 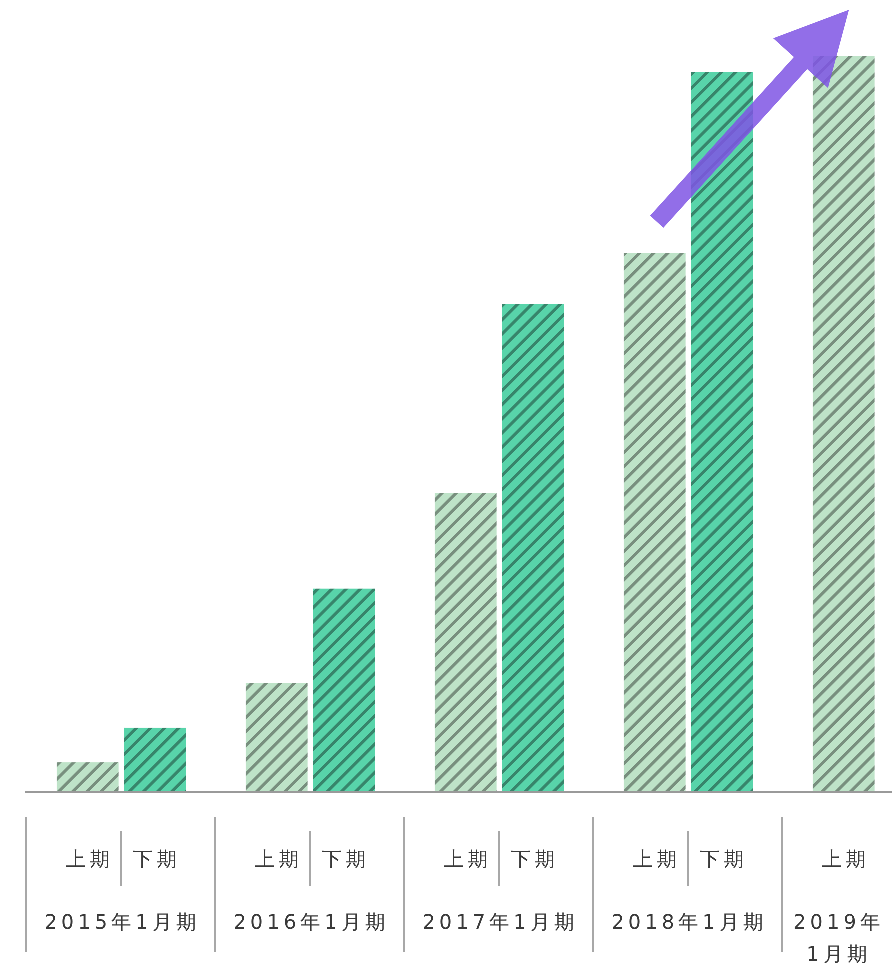 What do you see at coordinates (120, 922) in the screenshot?
I see `text: 2015年1月期` at bounding box center [120, 922].